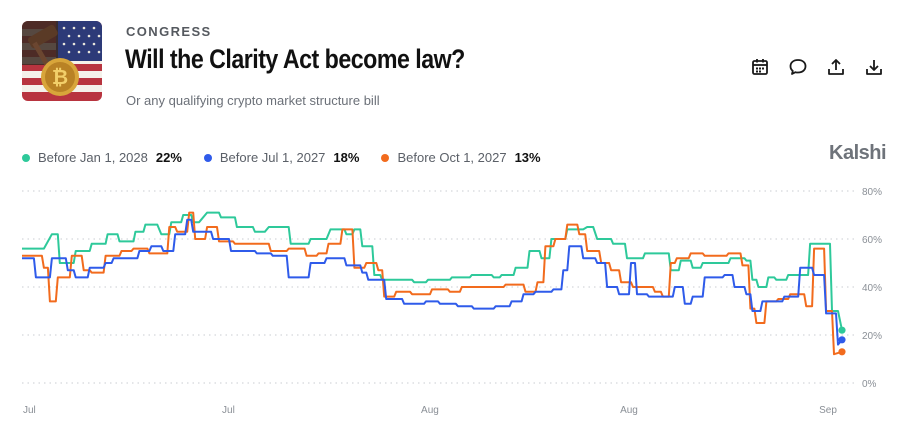 The width and height of the screenshot is (915, 429). Describe the element at coordinates (168, 157) in the screenshot. I see `legend-value: 22%` at that location.